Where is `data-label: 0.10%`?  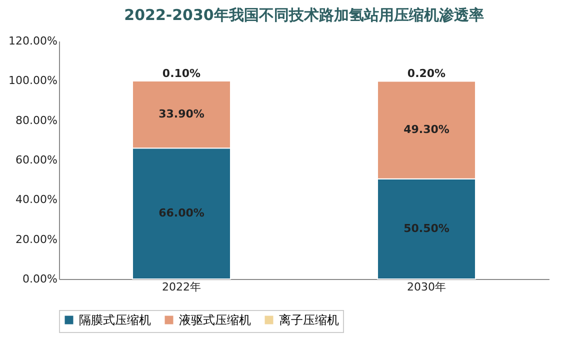
data-label: 0.10% is located at coordinates (181, 73).